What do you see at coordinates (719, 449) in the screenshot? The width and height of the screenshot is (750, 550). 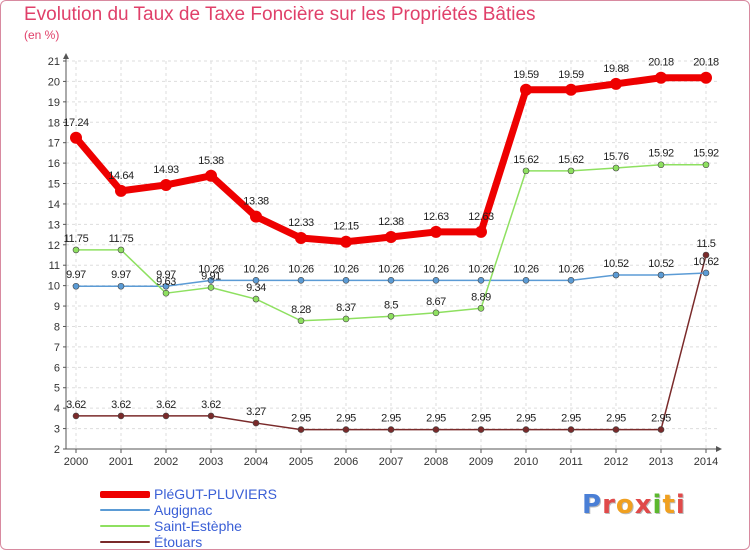 I see `x-axis-arrow` at bounding box center [719, 449].